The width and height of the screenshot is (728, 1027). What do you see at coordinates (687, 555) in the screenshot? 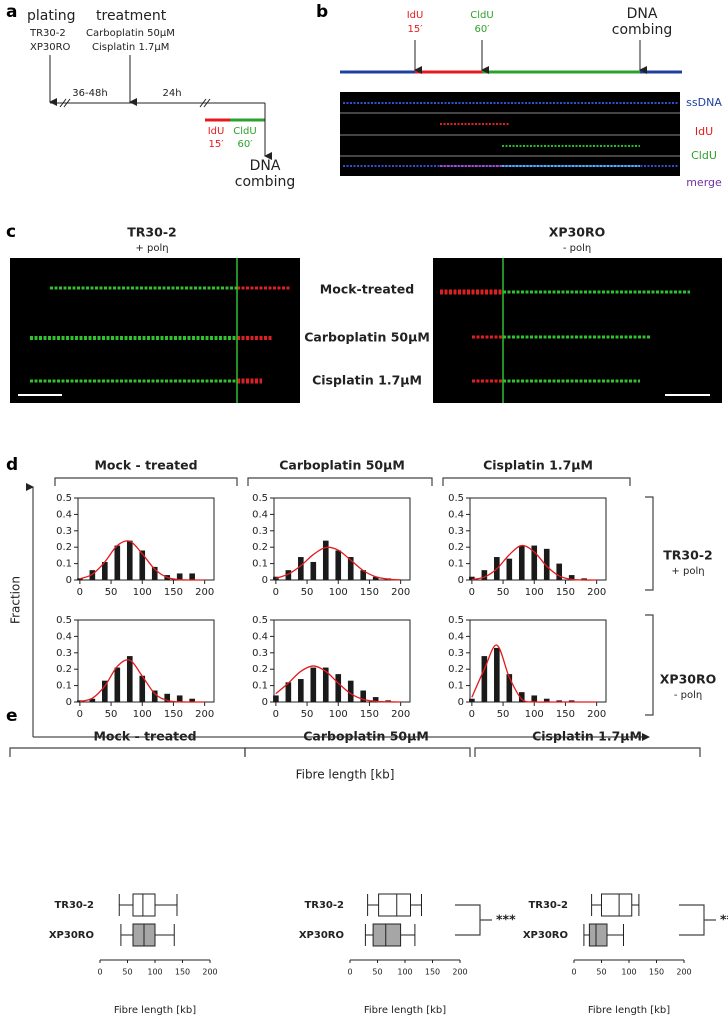
I see `row-title: TR30-2` at bounding box center [687, 555].